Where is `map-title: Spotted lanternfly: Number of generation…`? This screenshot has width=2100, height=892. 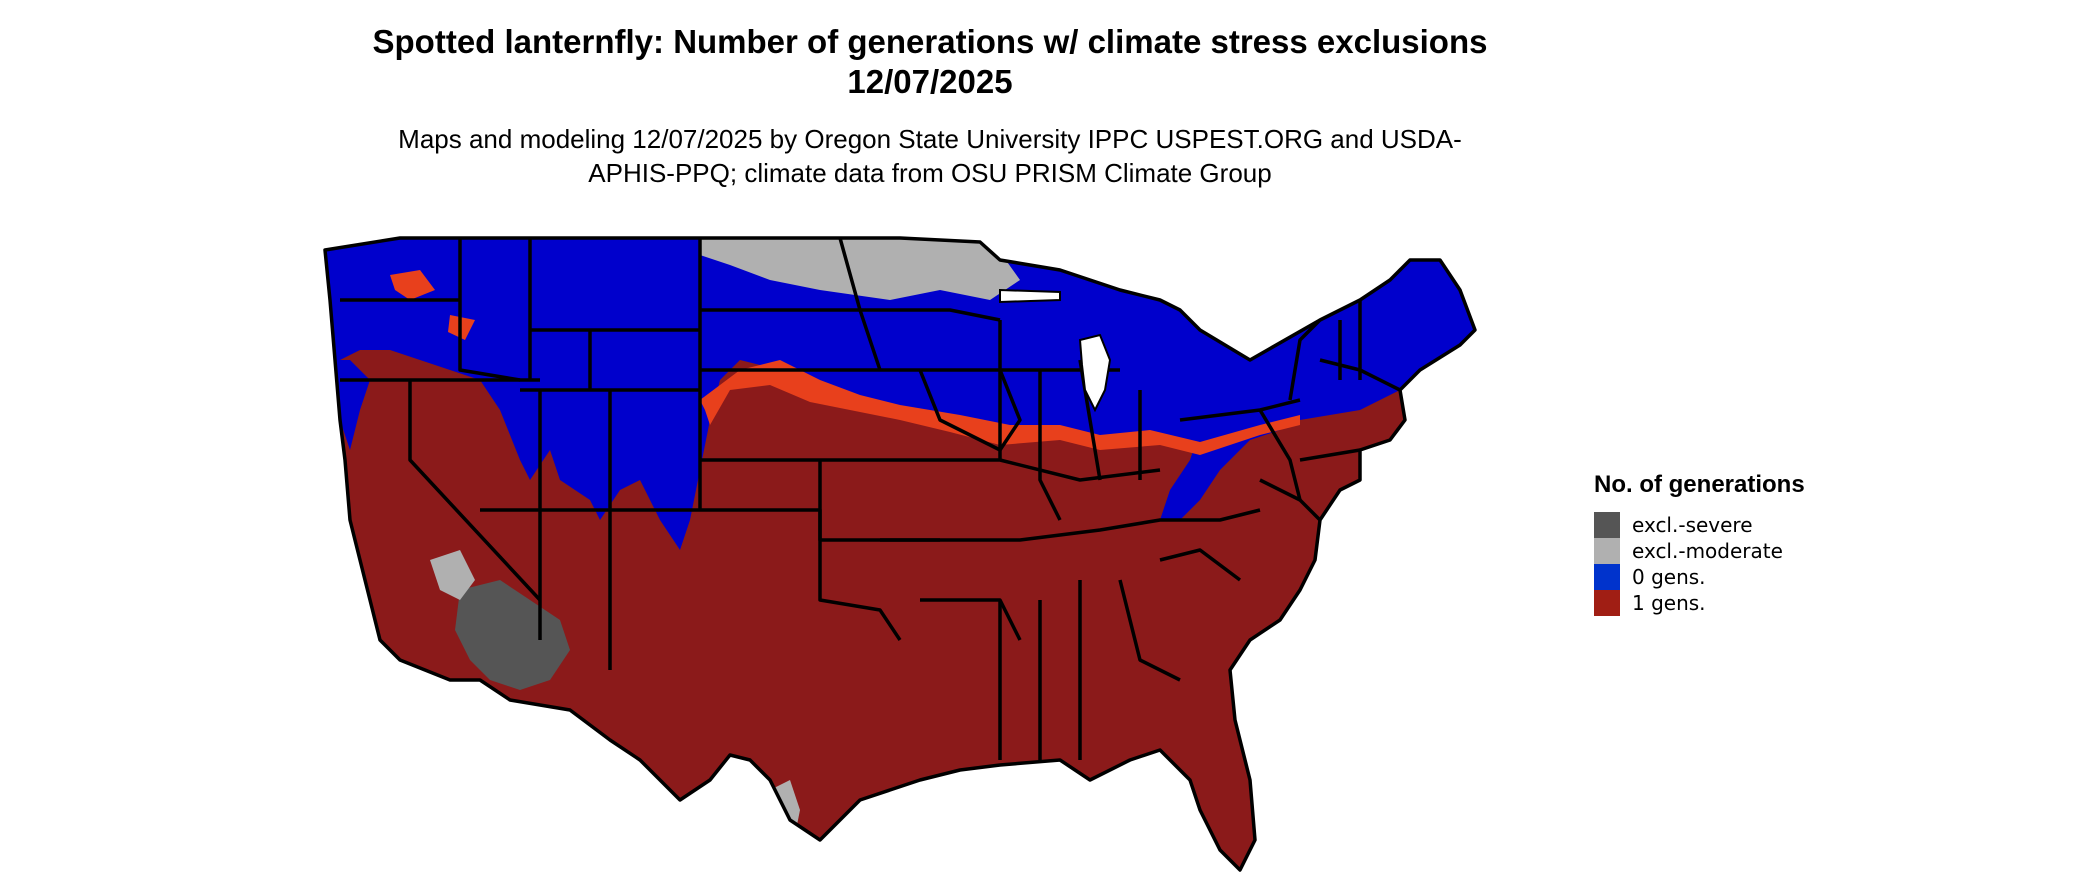 map-title: Spotted lanternfly: Number of generation… is located at coordinates (930, 61).